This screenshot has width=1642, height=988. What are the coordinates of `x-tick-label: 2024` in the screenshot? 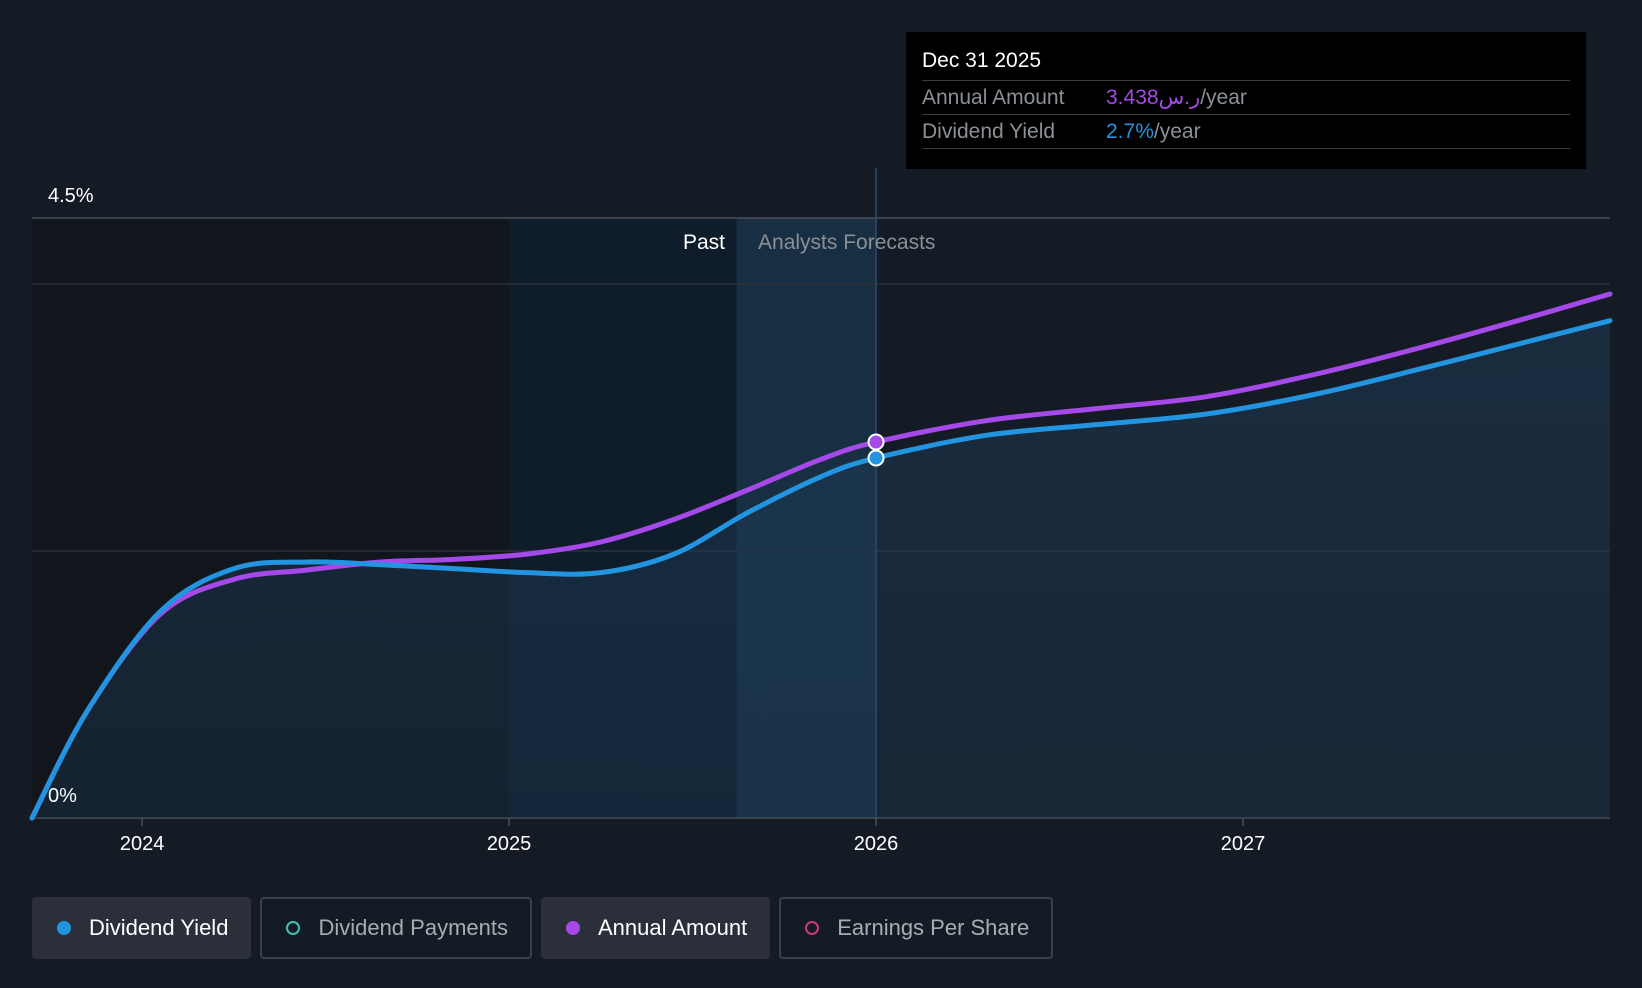 It's located at (142, 844).